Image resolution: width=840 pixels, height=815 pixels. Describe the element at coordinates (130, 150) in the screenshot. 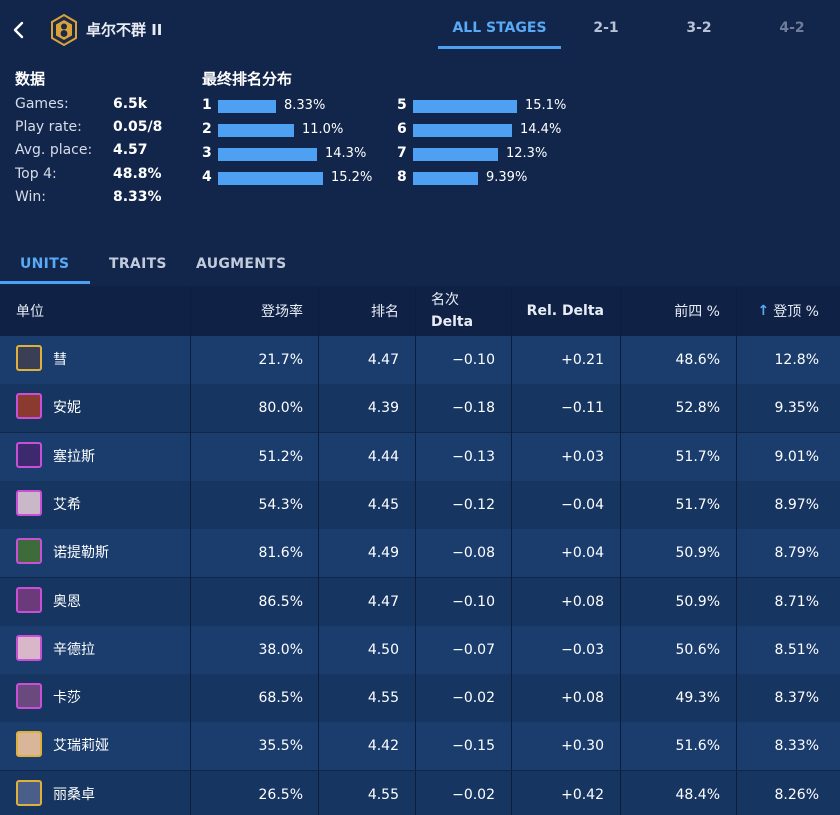

I see `stat-avg-place-value: 4.57` at that location.